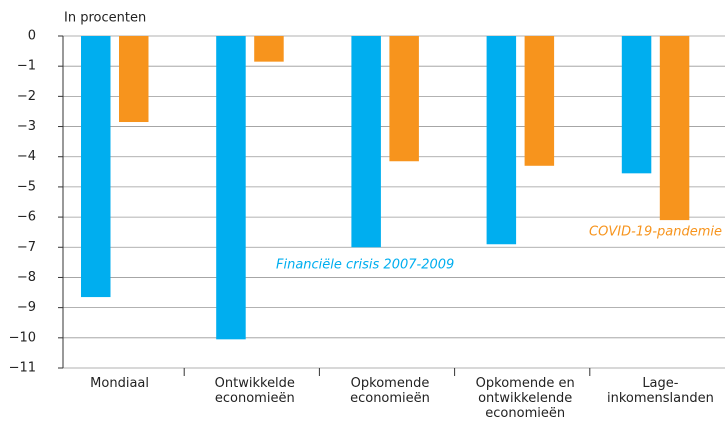  Describe the element at coordinates (22, 337) in the screenshot. I see `y-tick-label: −10` at that location.